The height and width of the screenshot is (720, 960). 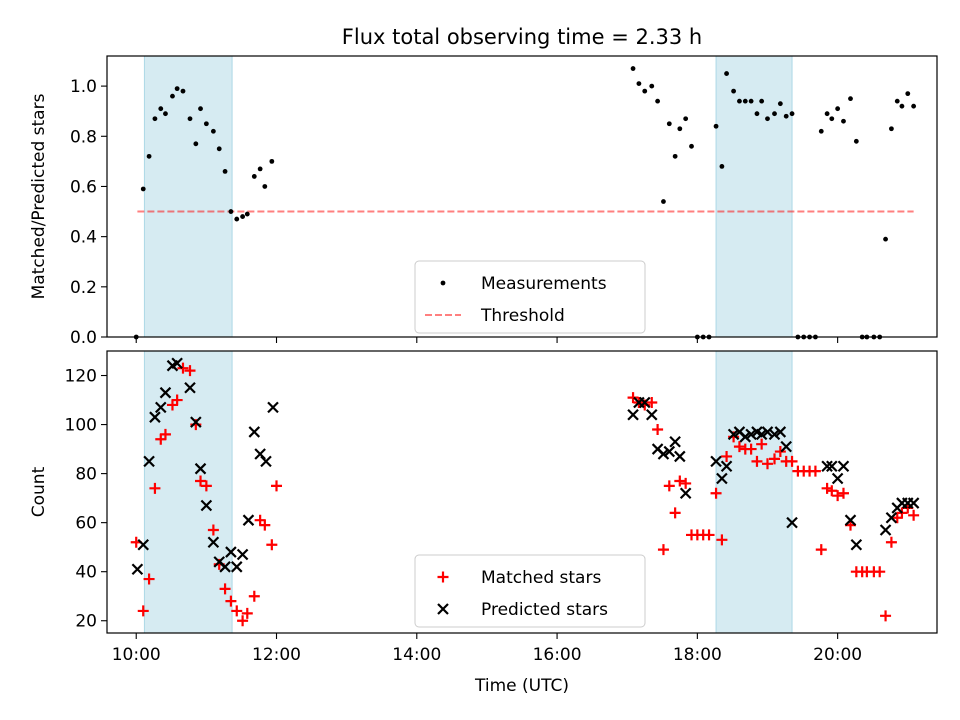 I want to click on legend-label: Predicted stars, so click(x=544, y=610).